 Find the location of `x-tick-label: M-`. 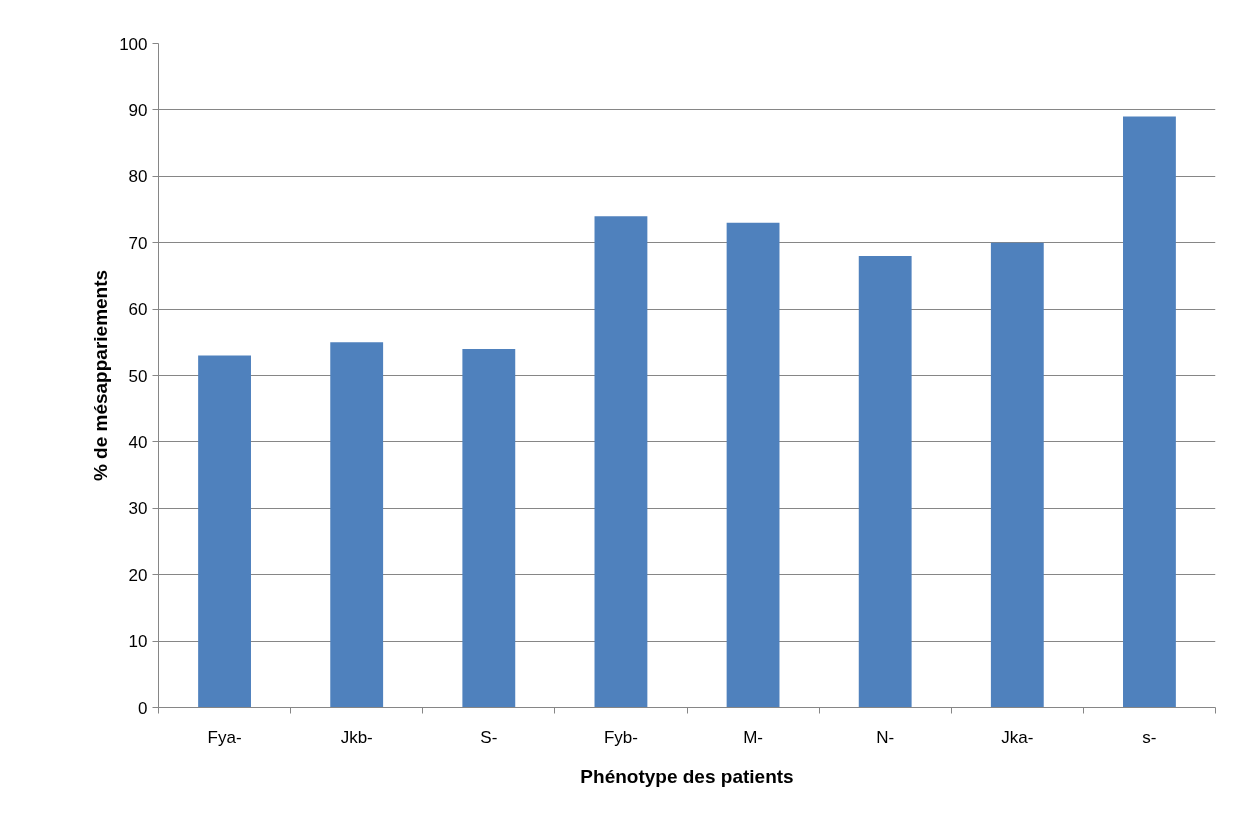

x-tick-label: M- is located at coordinates (753, 737).